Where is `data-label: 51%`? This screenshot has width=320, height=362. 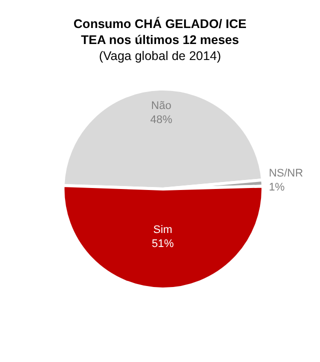
data-label: 51% is located at coordinates (163, 244).